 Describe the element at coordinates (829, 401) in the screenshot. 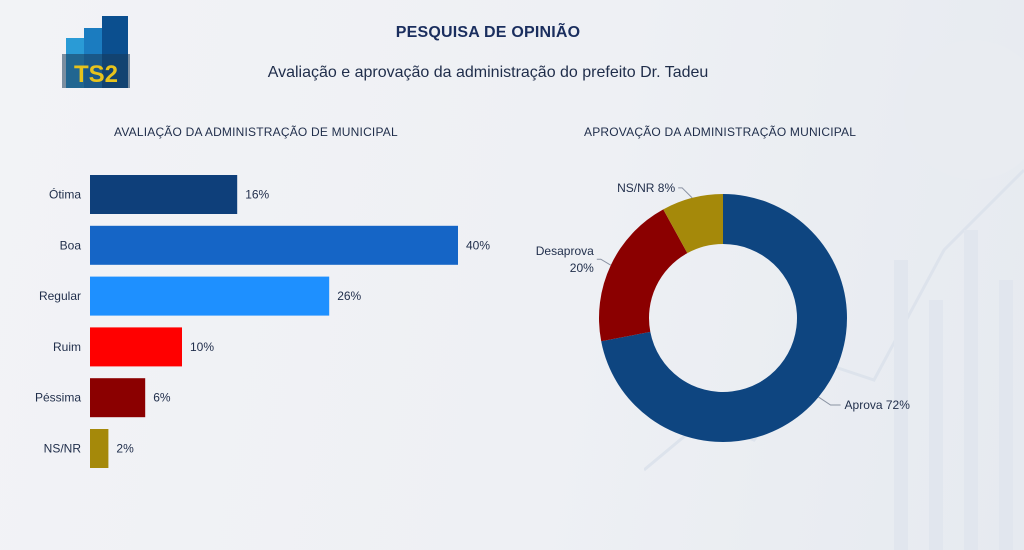

I see `leader-line-aprova` at that location.